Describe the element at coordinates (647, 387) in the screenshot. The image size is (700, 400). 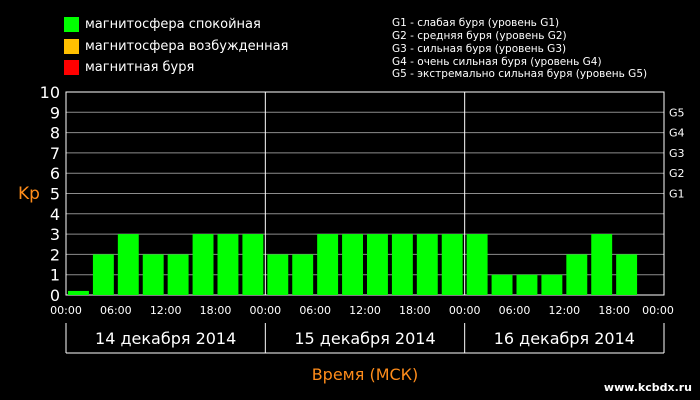
I see `watermark: www.kcbdx.ru` at that location.